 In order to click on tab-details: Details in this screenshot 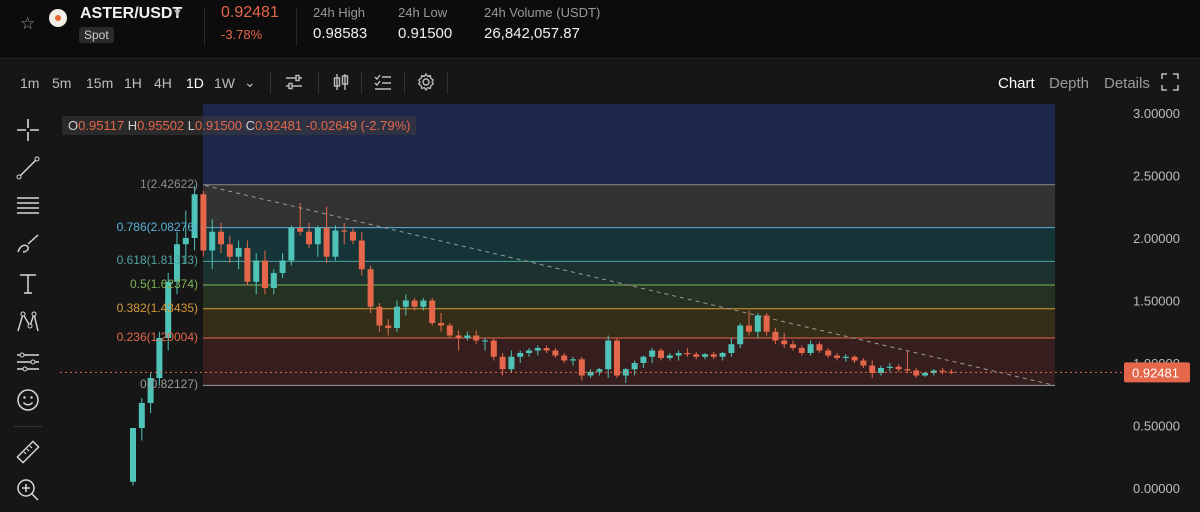, I will do `click(1127, 83)`.